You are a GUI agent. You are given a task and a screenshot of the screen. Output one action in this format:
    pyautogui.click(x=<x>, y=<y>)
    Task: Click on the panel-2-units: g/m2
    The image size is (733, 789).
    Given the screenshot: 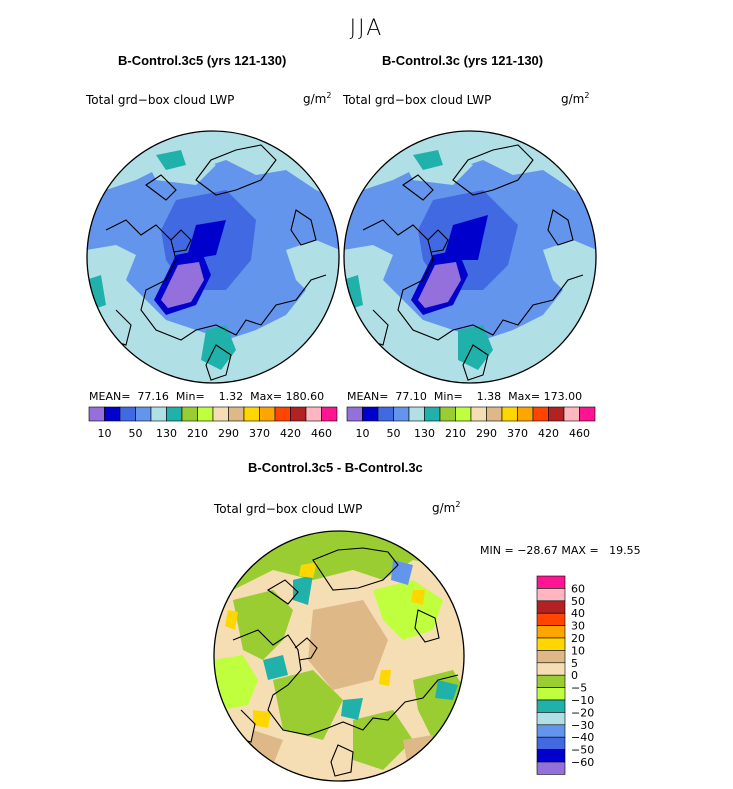 What is the action you would take?
    pyautogui.click(x=575, y=98)
    